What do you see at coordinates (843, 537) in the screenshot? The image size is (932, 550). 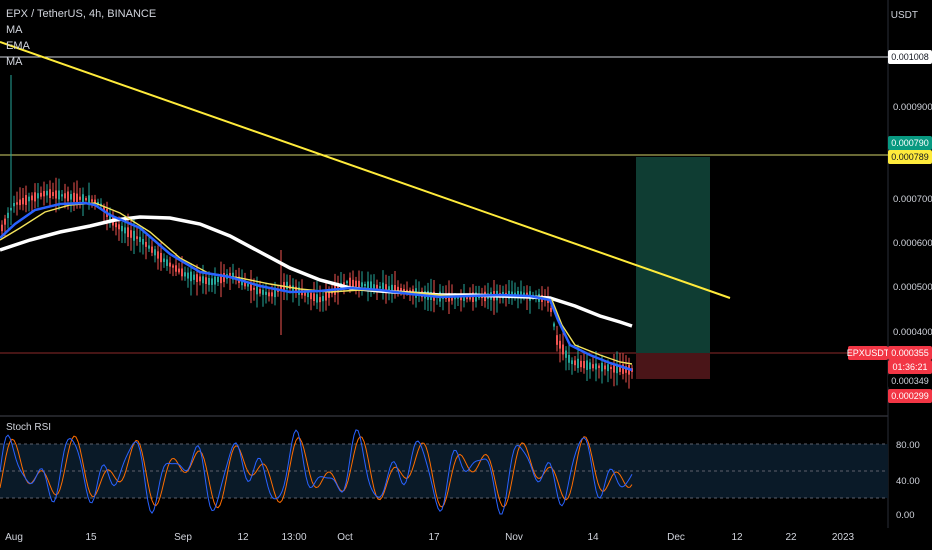 I see `time-axis-label: 2023` at bounding box center [843, 537].